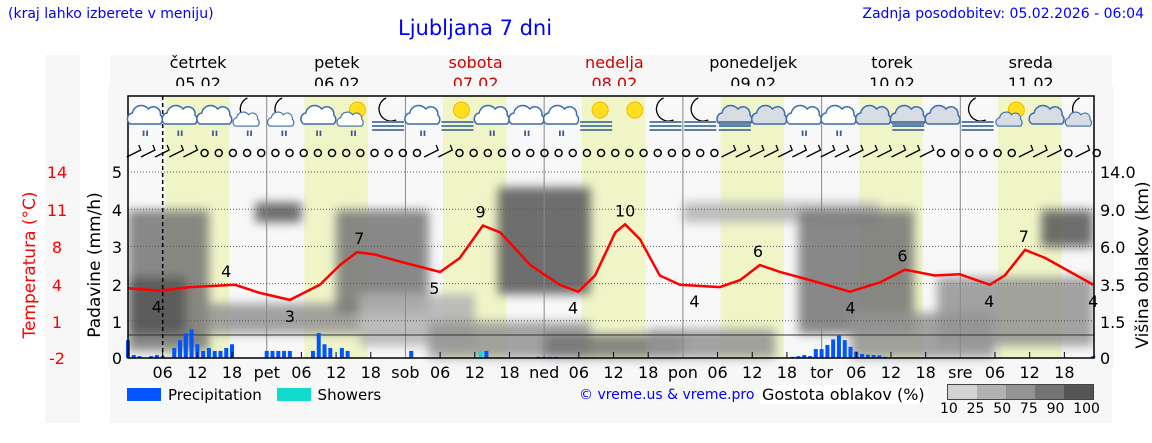 The image size is (1152, 443). I want to click on scale-label: 50, so click(1002, 409).